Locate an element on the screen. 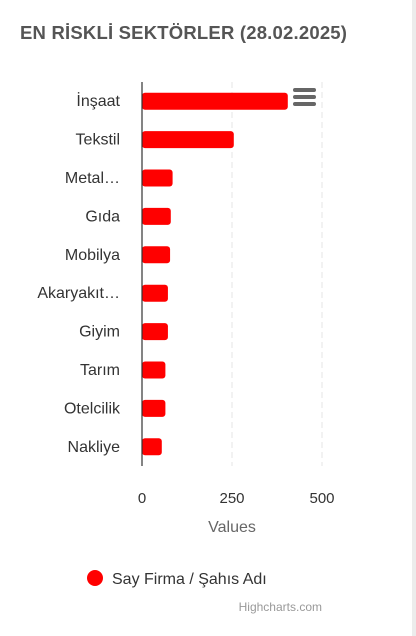 The image size is (416, 636). category-label: İnşaat is located at coordinates (98, 100).